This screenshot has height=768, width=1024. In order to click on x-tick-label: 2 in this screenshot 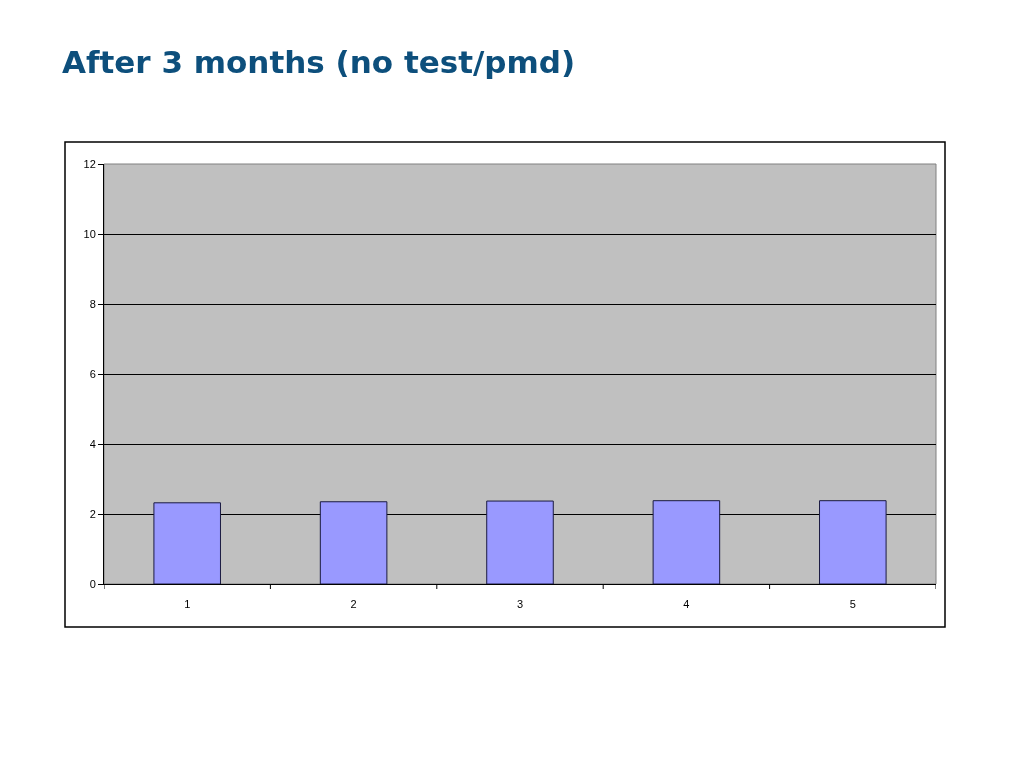, I will do `click(353, 604)`.